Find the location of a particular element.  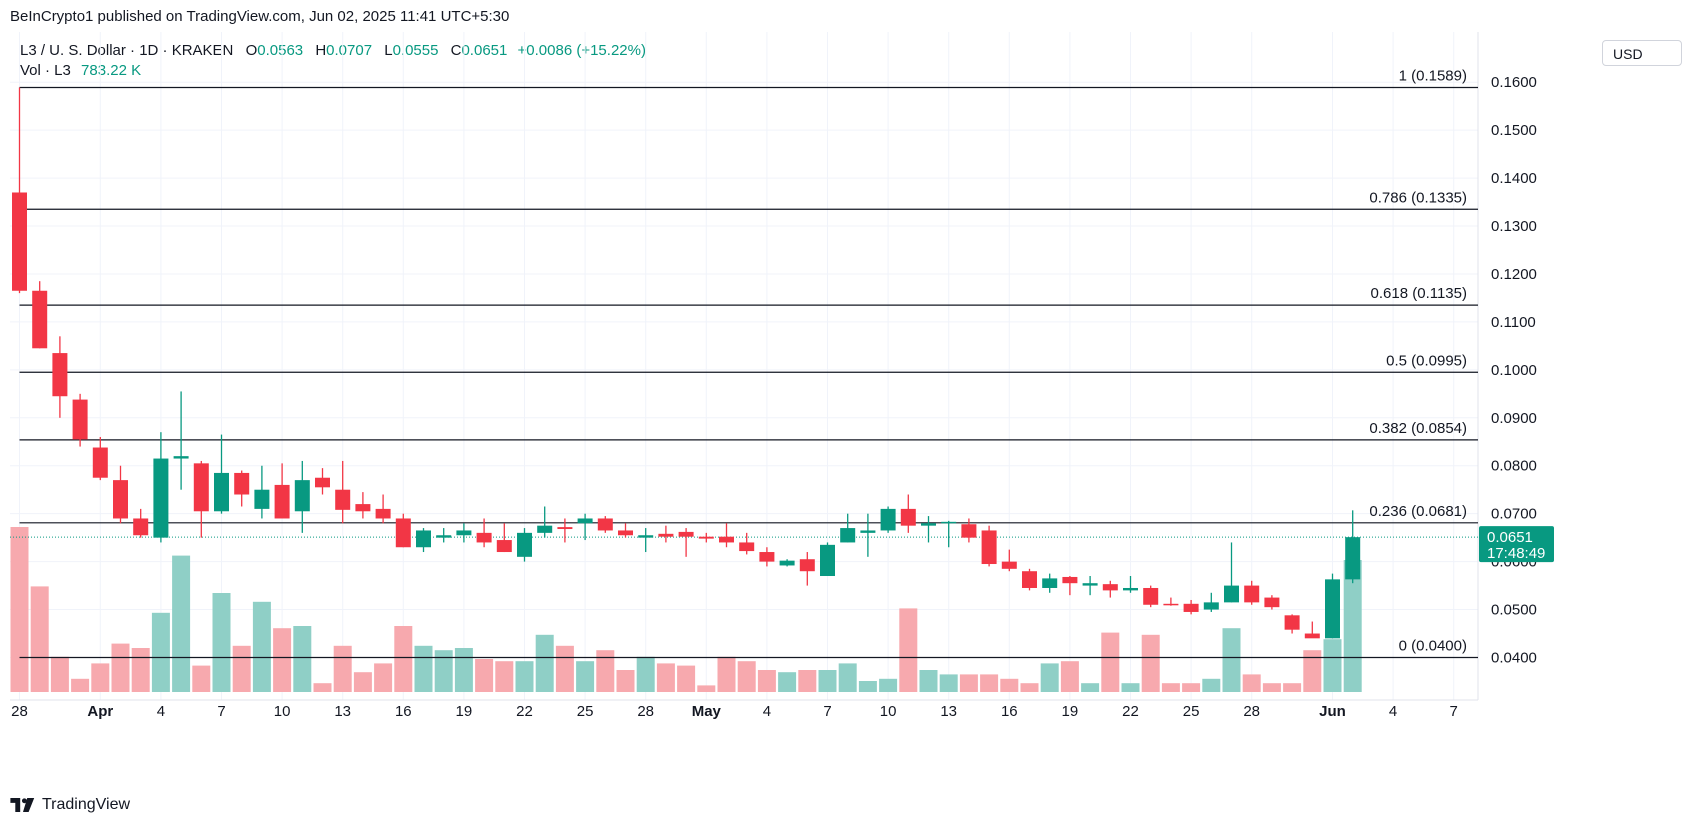

date-tick-label: 7 is located at coordinates (827, 711).